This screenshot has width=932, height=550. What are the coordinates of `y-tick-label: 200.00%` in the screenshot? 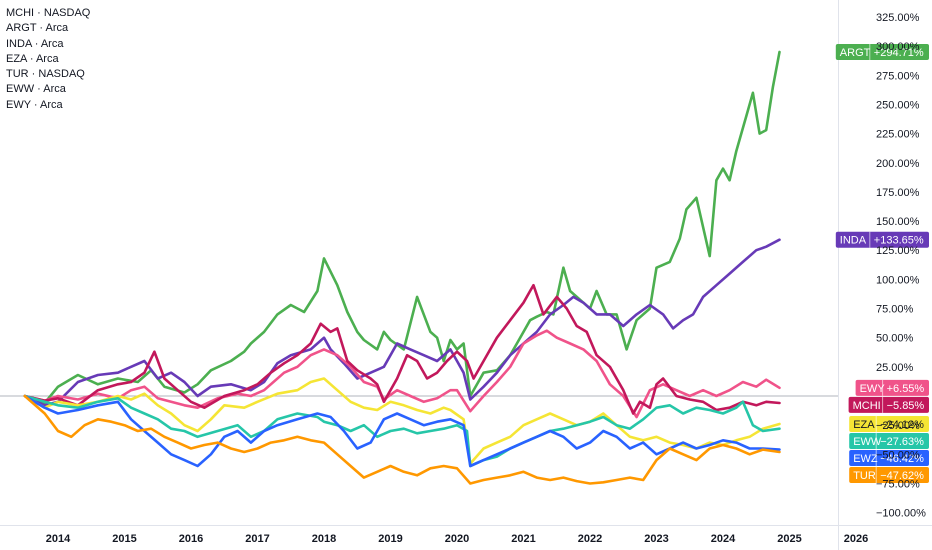 It's located at (898, 164).